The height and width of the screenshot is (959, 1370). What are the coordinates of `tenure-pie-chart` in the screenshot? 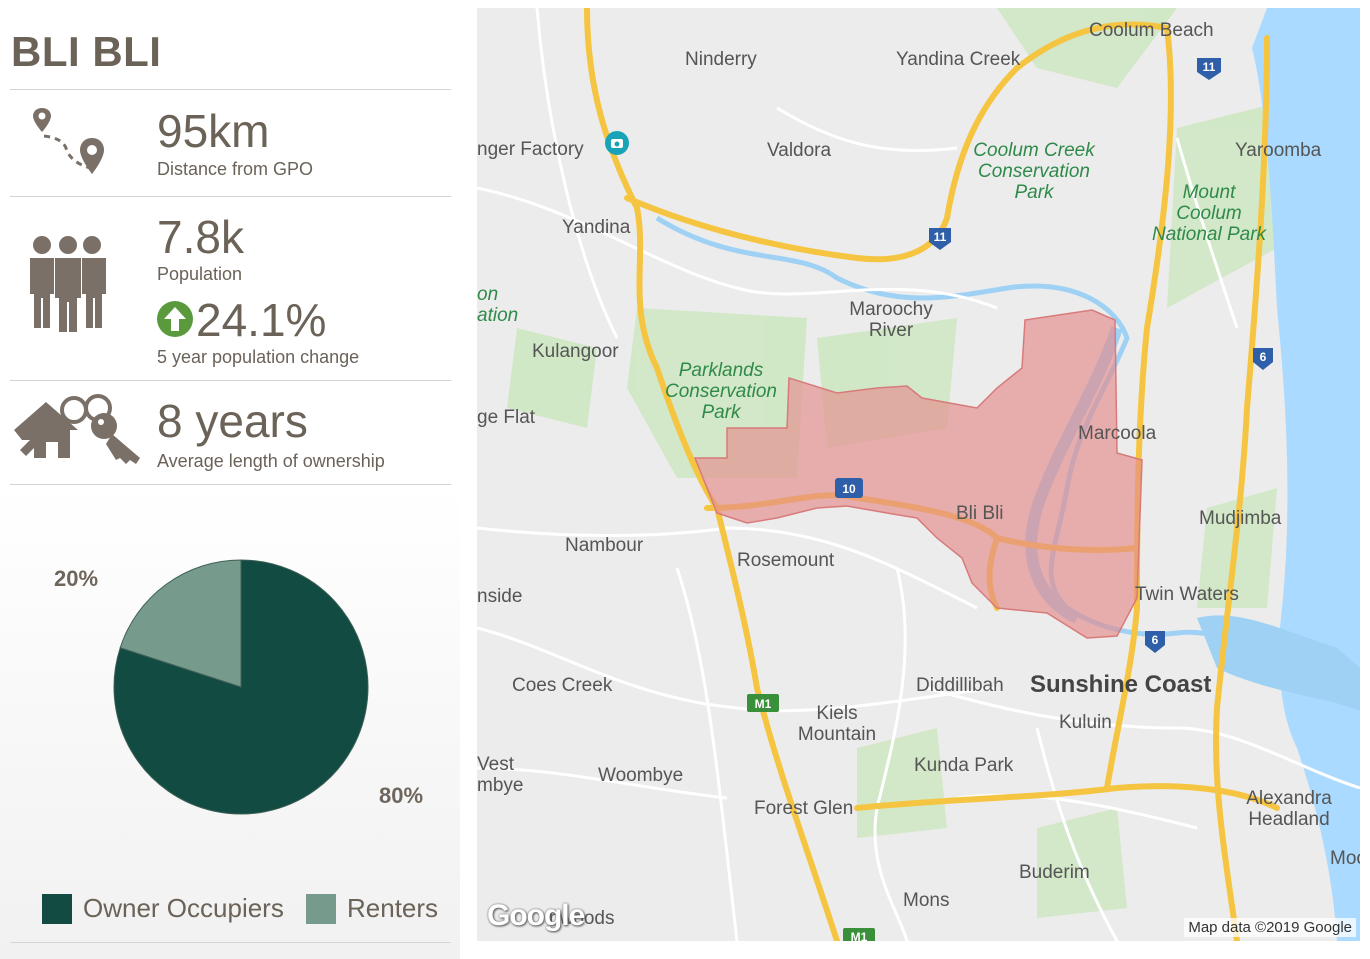 It's located at (241, 687).